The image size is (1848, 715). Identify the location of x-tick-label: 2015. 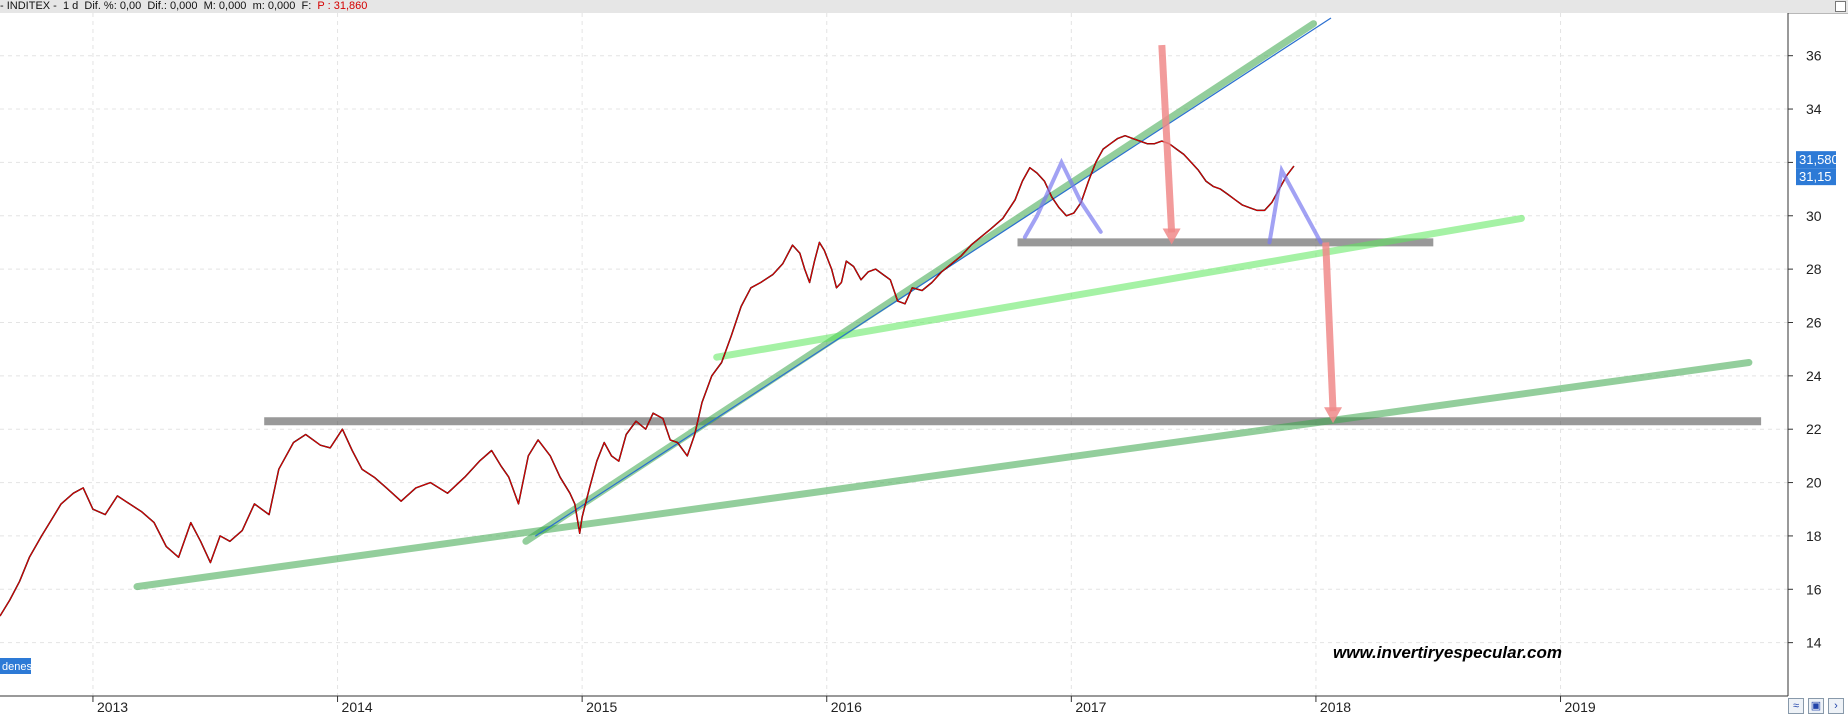
(601, 707).